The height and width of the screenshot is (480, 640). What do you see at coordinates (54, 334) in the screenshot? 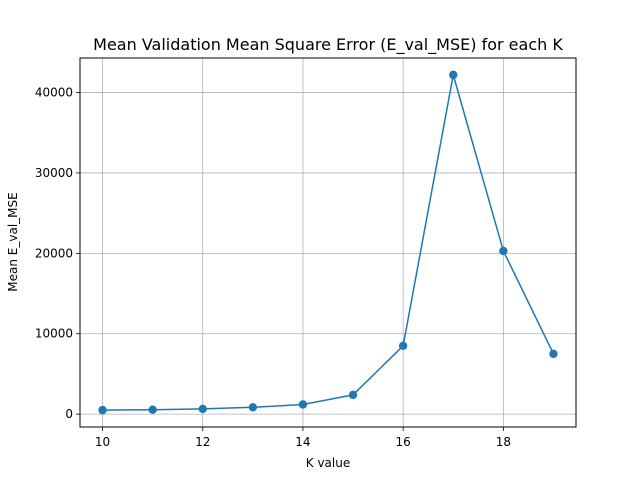
I see `y-tick-label: 10000` at bounding box center [54, 334].